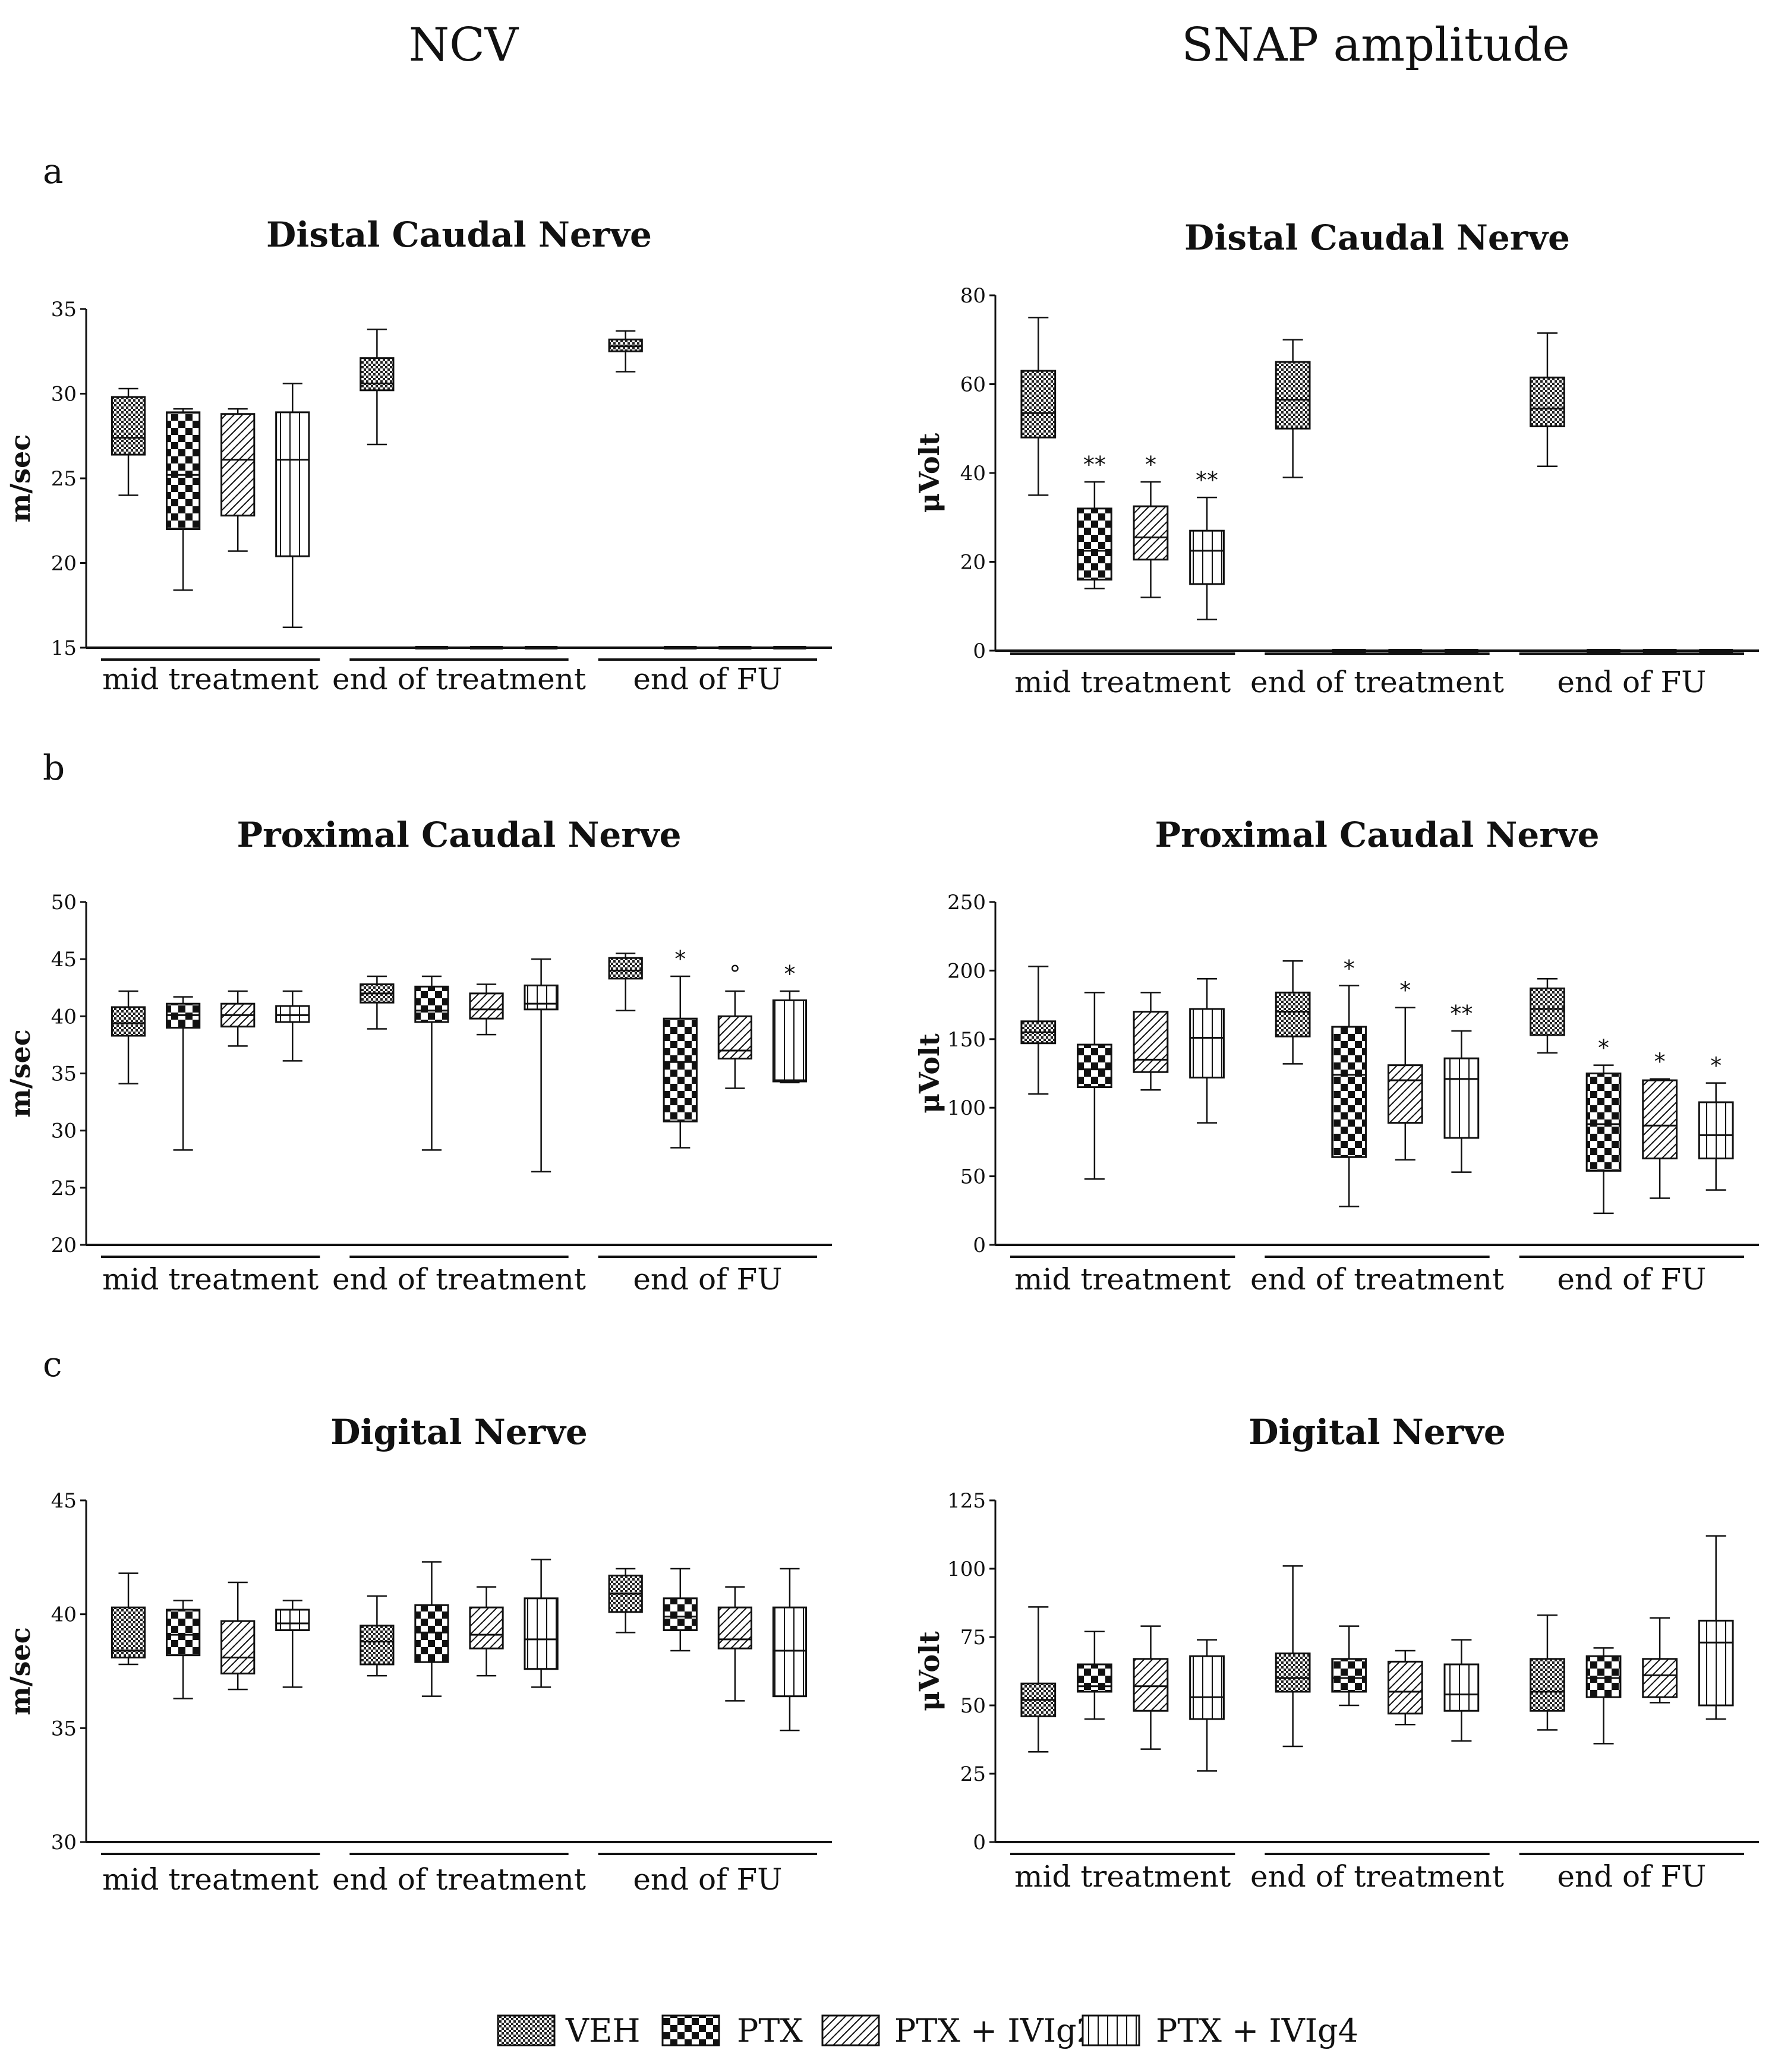 This screenshot has width=1775, height=2072. I want to click on box-mid-treatment-ptx-ivig4: **, so click(1207, 544).